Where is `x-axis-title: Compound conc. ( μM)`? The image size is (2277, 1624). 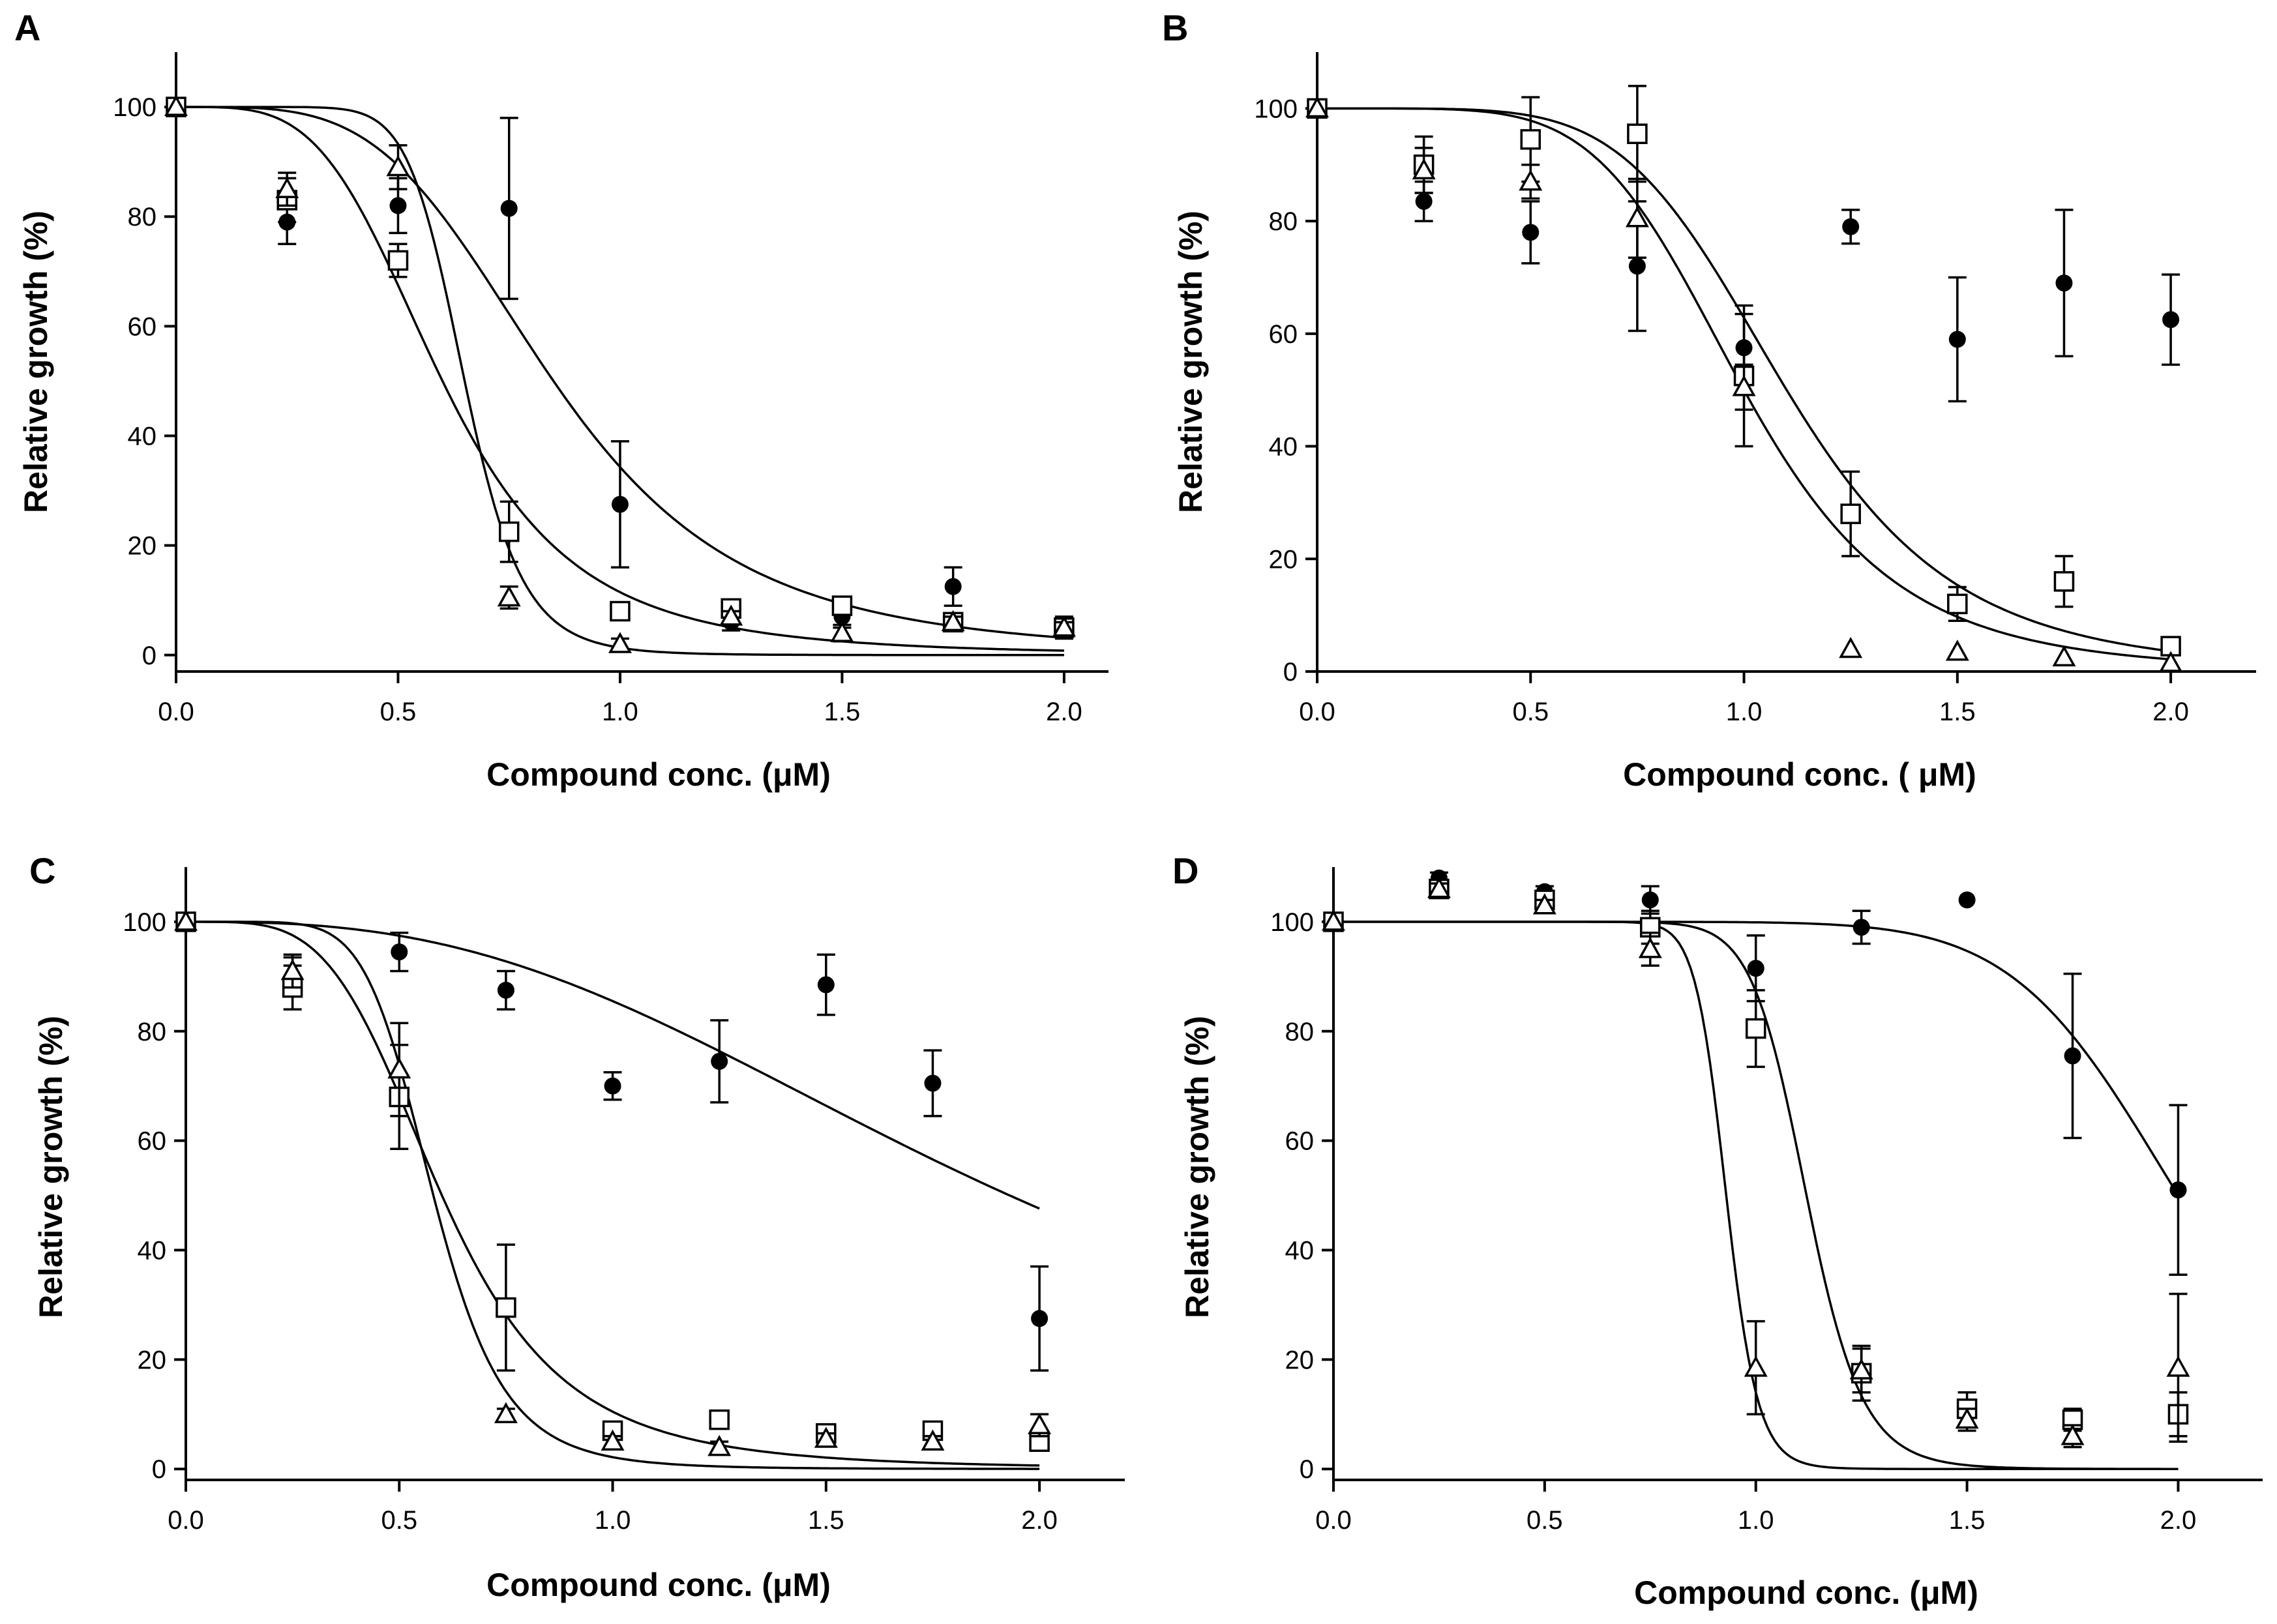
x-axis-title: Compound conc. ( μM) is located at coordinates (1799, 775).